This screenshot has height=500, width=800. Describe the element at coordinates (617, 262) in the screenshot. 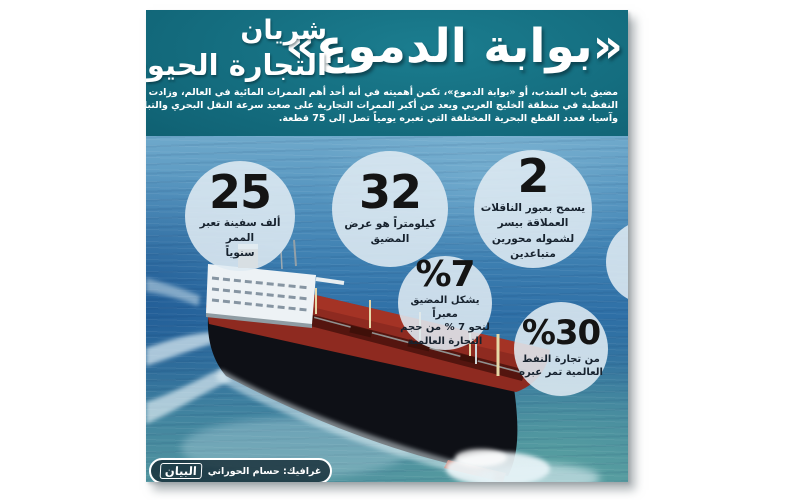

I see `decorative-edge-bubble` at that location.